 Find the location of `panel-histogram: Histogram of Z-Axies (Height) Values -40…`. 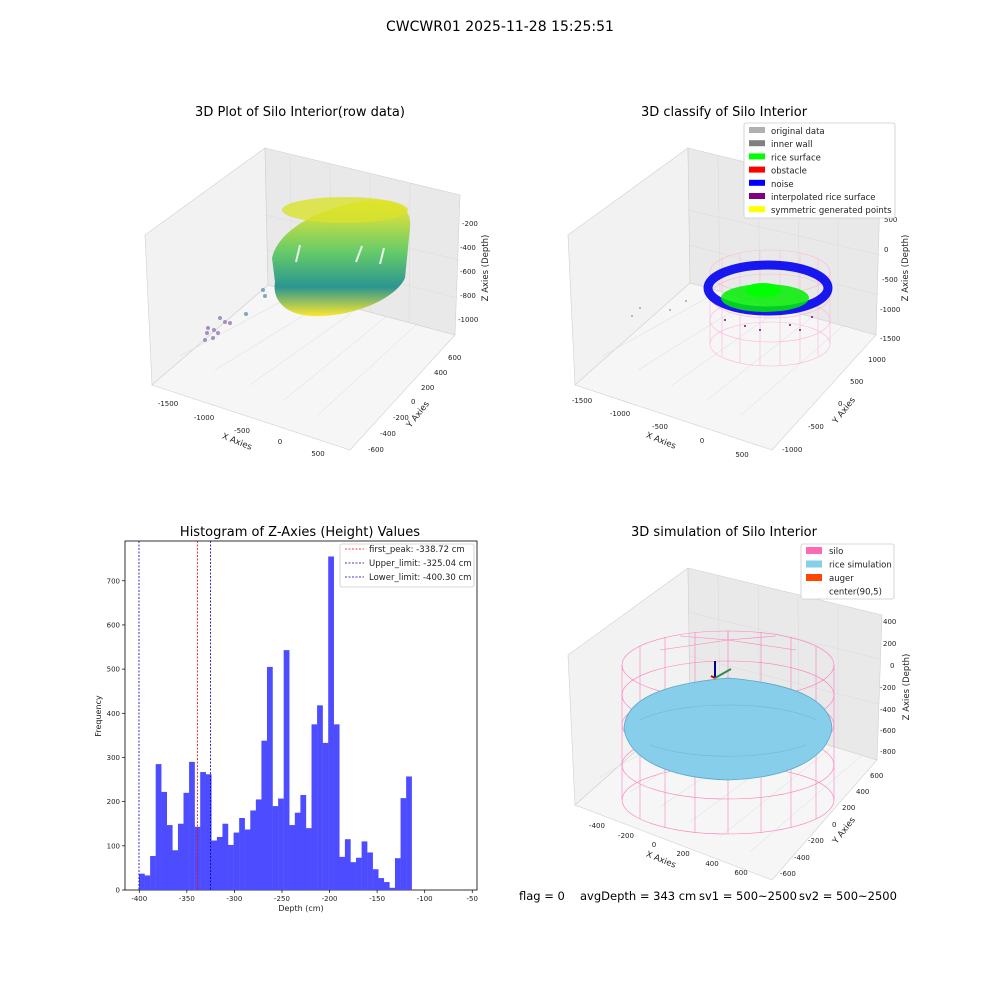

panel-histogram: Histogram of Z-Axies (Height) Values -40… is located at coordinates (286, 719).